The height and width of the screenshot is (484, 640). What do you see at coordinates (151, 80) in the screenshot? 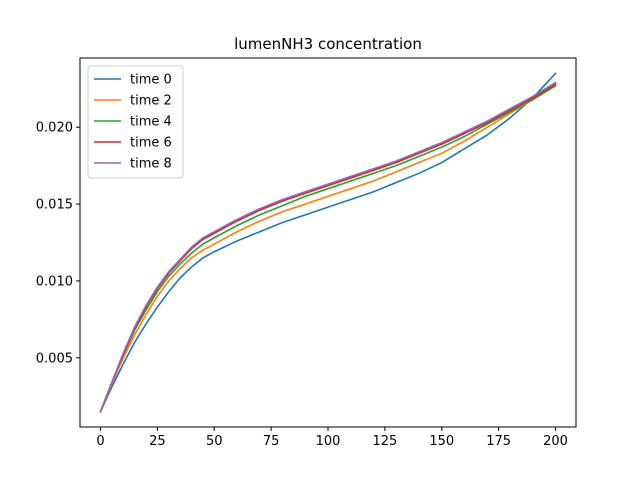
I see `legend-label-0: time 0` at bounding box center [151, 80].